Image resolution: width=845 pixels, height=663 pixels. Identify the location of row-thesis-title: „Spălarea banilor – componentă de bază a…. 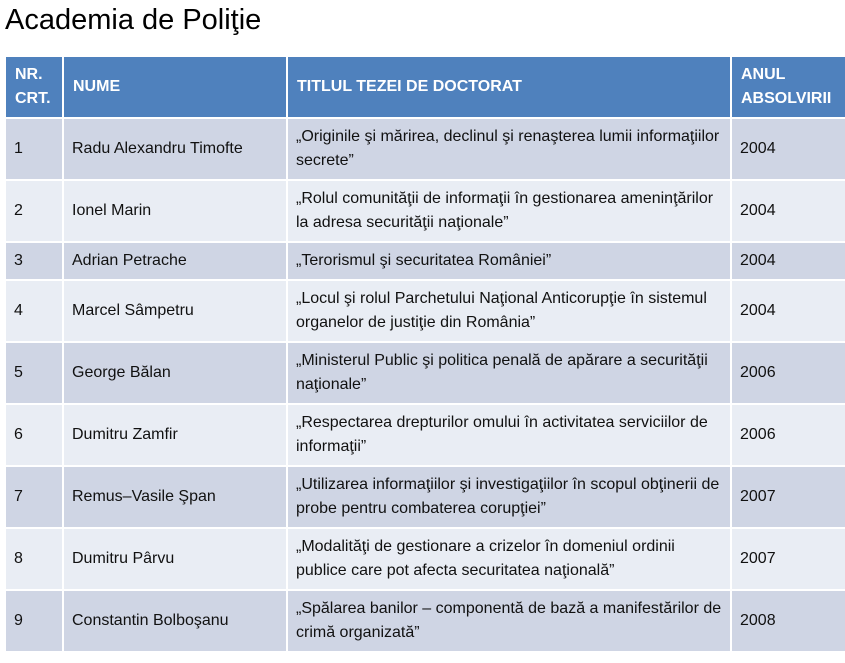
(509, 621).